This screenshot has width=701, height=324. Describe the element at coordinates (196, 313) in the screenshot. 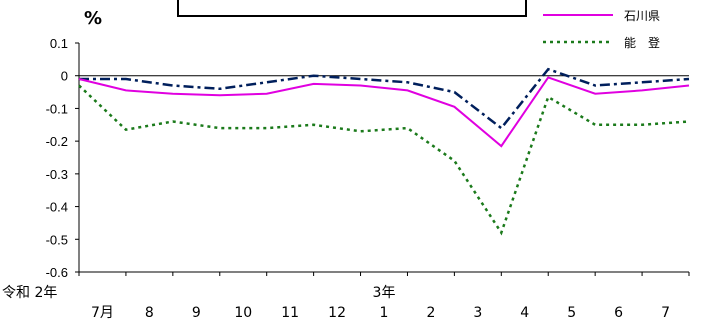

I see `x-tick-label: 9` at that location.